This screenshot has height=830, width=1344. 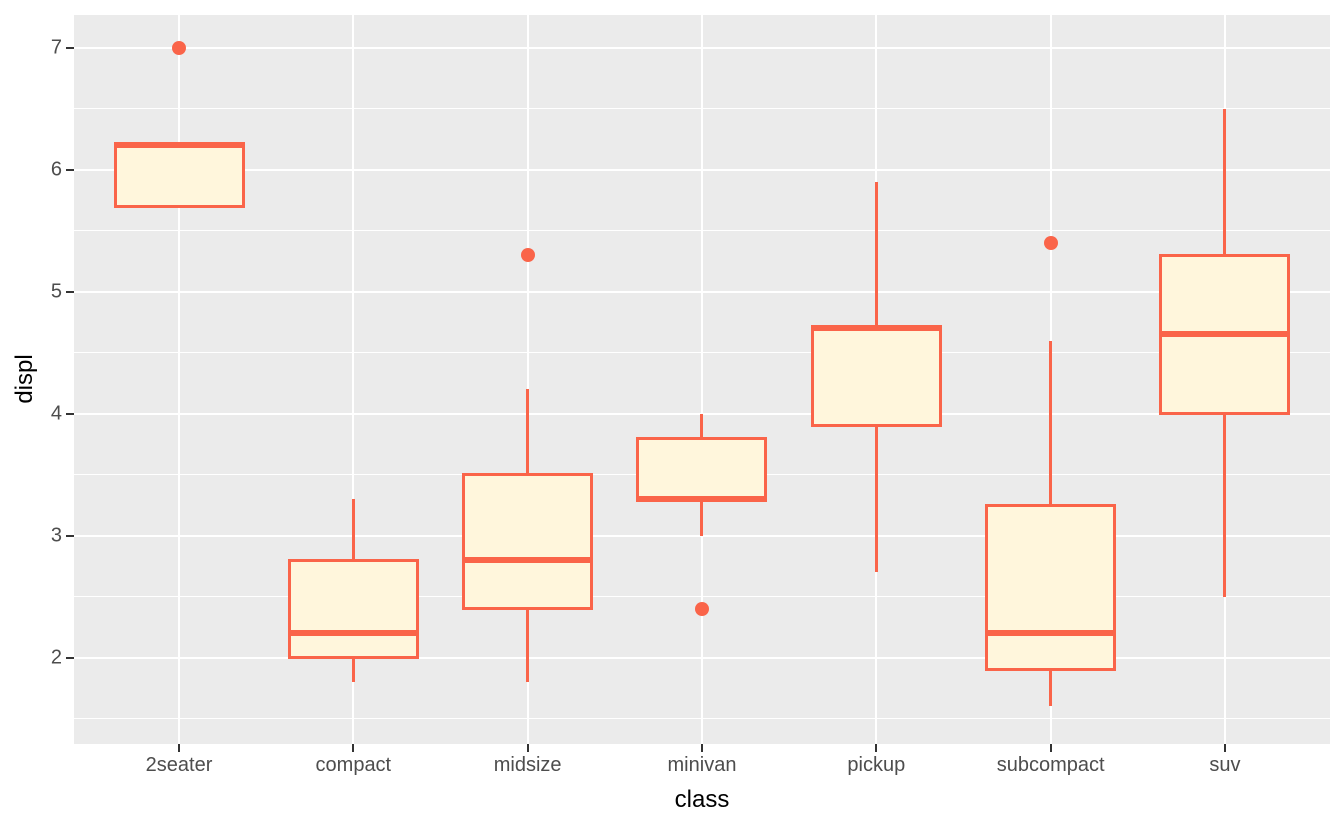 I want to click on y-tick-label: 4, so click(x=56, y=413).